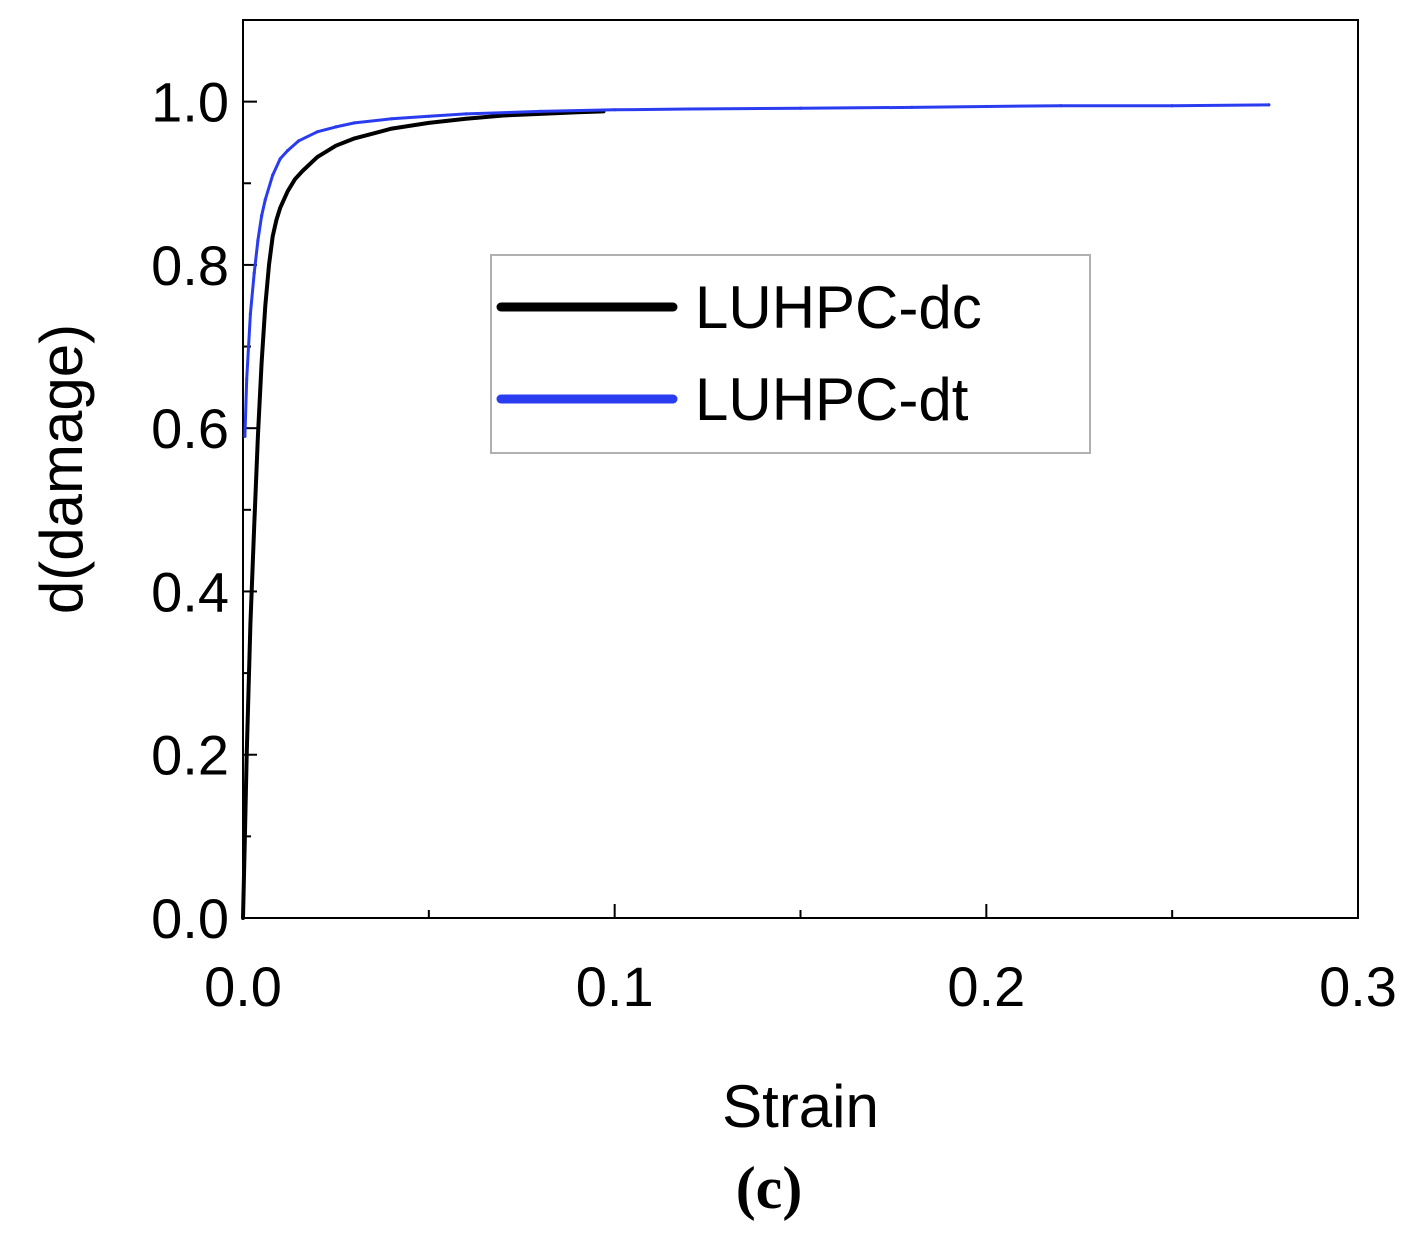 Image resolution: width=1427 pixels, height=1247 pixels. I want to click on y-axis-title: d(damage), so click(61, 469).